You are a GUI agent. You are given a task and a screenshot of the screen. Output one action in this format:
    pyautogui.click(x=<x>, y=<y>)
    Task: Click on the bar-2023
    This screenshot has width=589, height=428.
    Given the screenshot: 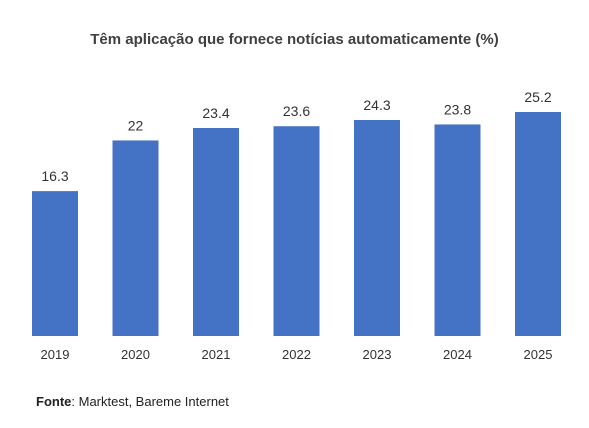 What is the action you would take?
    pyautogui.click(x=377, y=228)
    